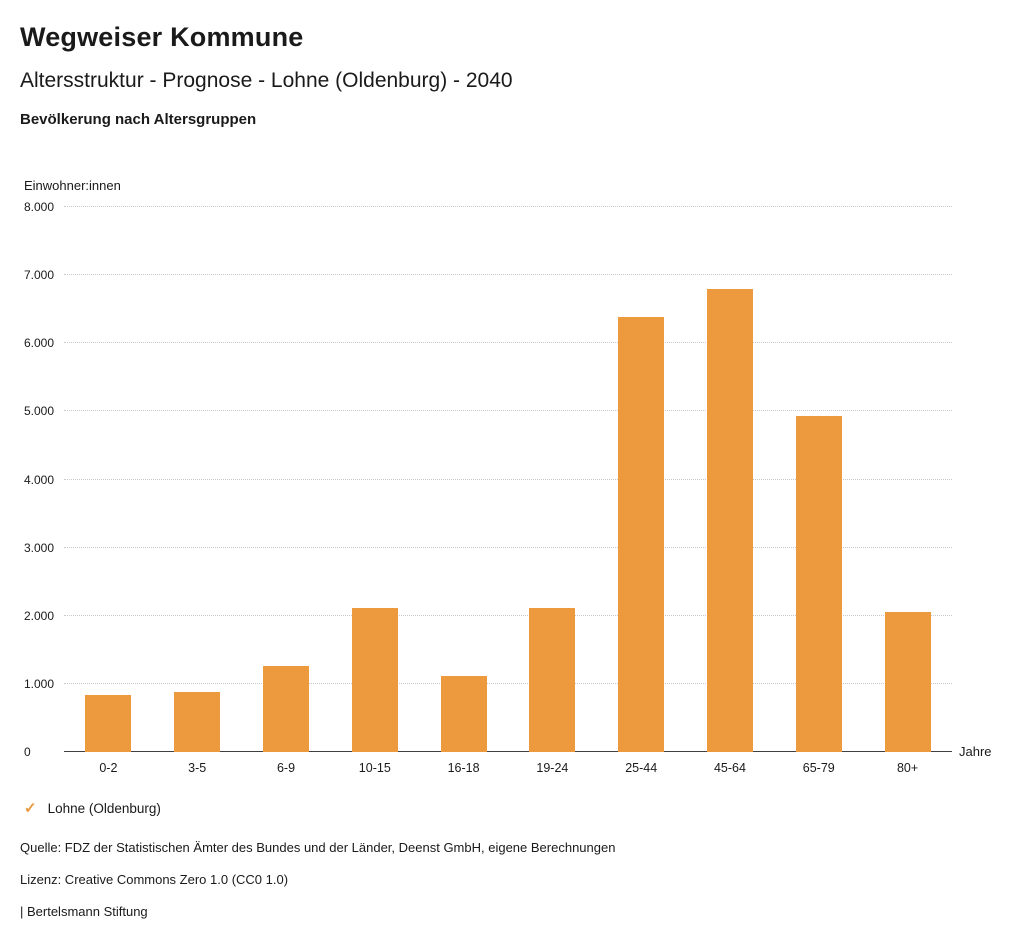  What do you see at coordinates (39, 207) in the screenshot?
I see `y-tick-label: 8.000` at bounding box center [39, 207].